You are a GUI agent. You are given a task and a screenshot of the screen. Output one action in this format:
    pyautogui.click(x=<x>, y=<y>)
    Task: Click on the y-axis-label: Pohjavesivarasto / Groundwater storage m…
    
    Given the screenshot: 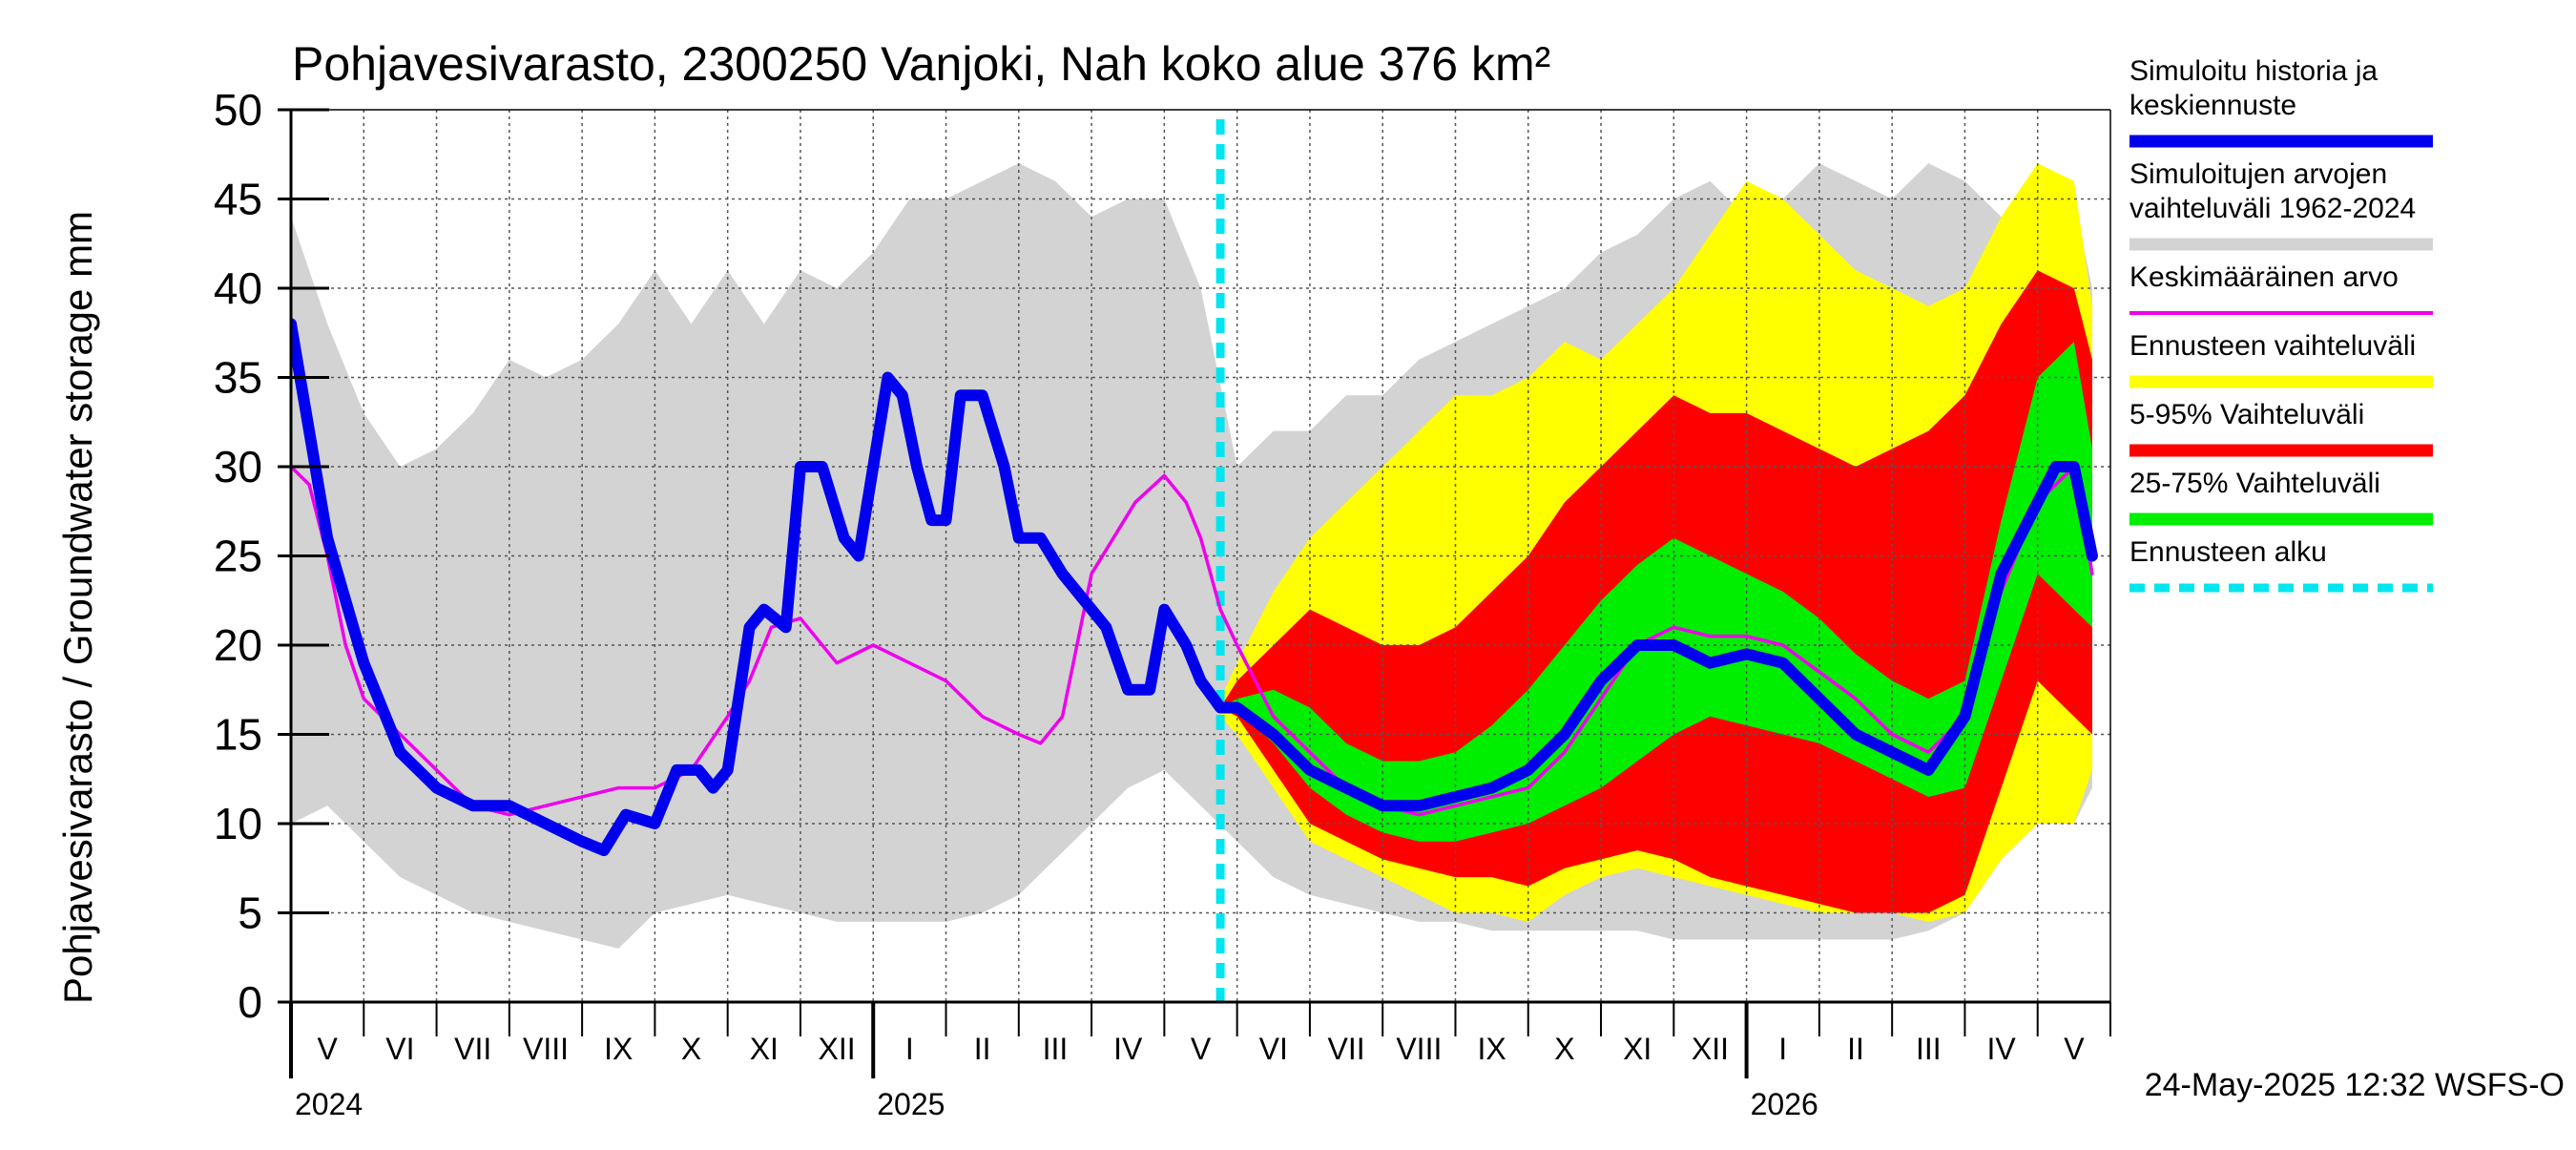 What is the action you would take?
    pyautogui.click(x=77, y=607)
    